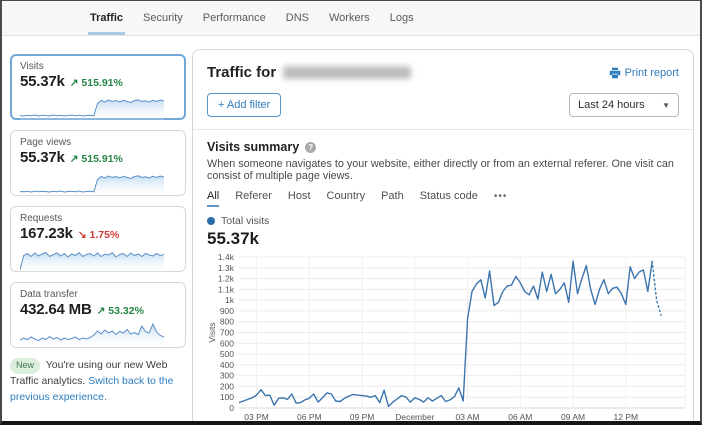 The height and width of the screenshot is (425, 702). I want to click on dimension-tab-status-code: Status code, so click(448, 196).